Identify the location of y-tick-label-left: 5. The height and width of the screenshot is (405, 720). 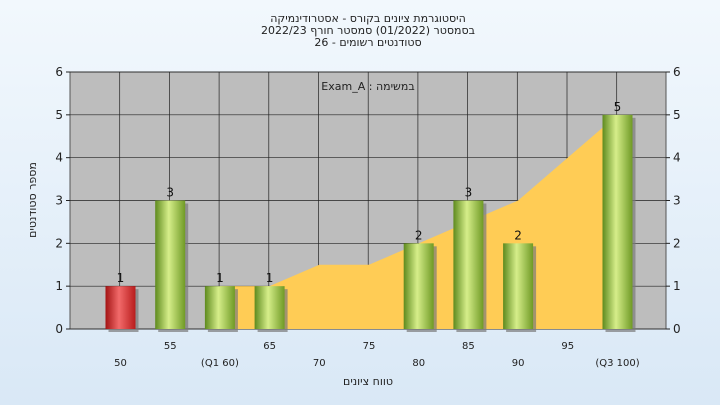
(59, 115).